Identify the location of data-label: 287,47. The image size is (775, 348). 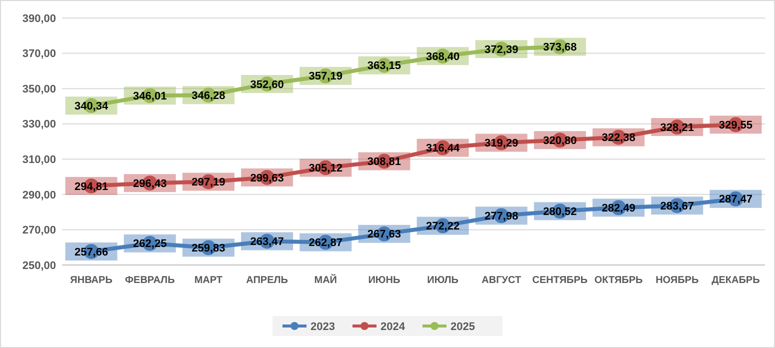
(735, 200).